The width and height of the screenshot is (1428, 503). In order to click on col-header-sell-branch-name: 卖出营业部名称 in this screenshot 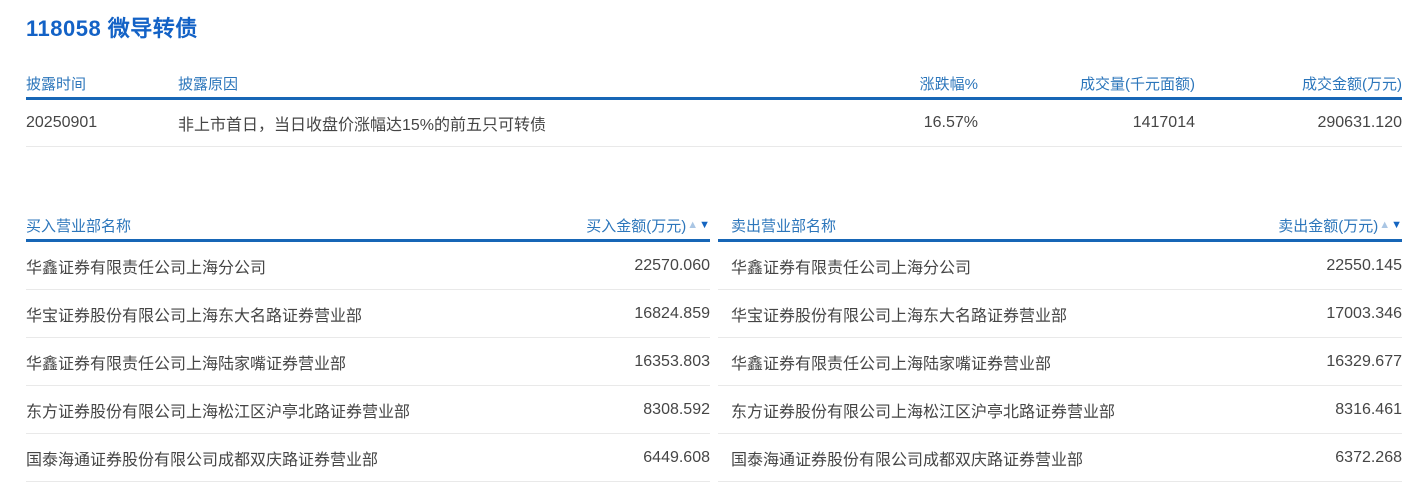, I will do `click(784, 226)`.